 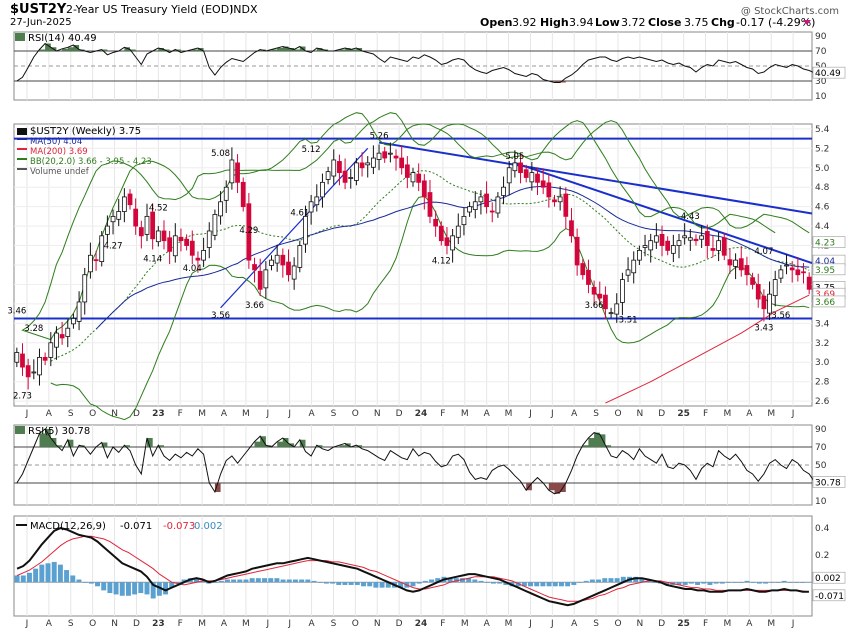 What do you see at coordinates (829, 482) in the screenshot?
I see `rsi5-tag-bg` at bounding box center [829, 482].